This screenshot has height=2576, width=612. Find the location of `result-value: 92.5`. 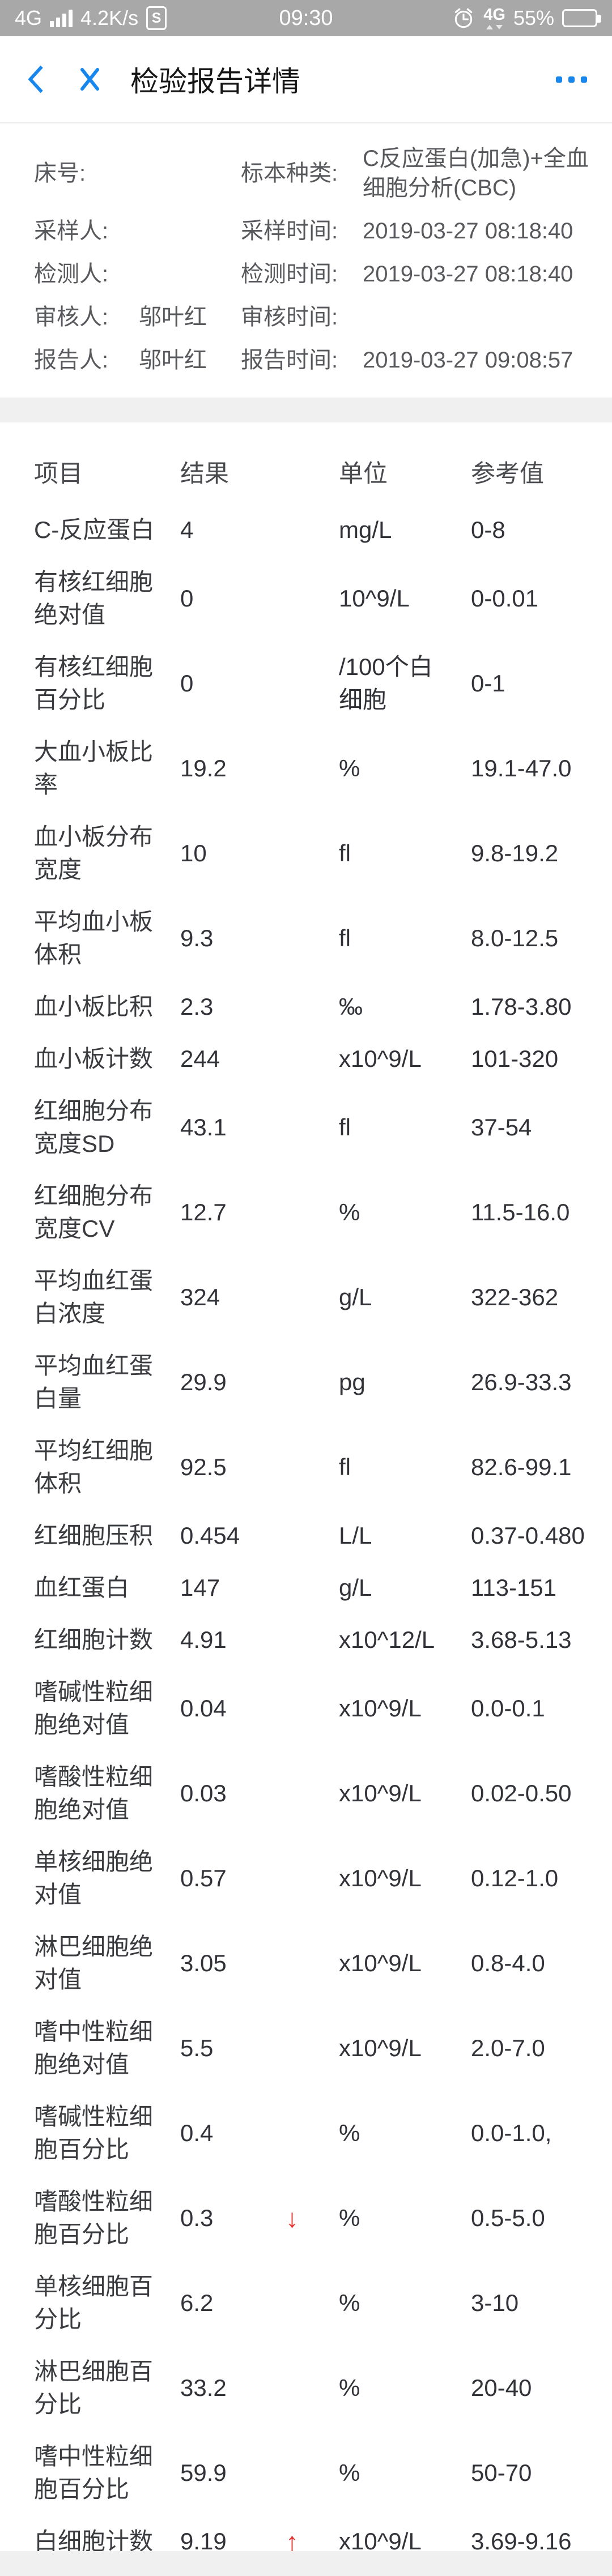

result-value: 92.5 is located at coordinates (203, 1467).